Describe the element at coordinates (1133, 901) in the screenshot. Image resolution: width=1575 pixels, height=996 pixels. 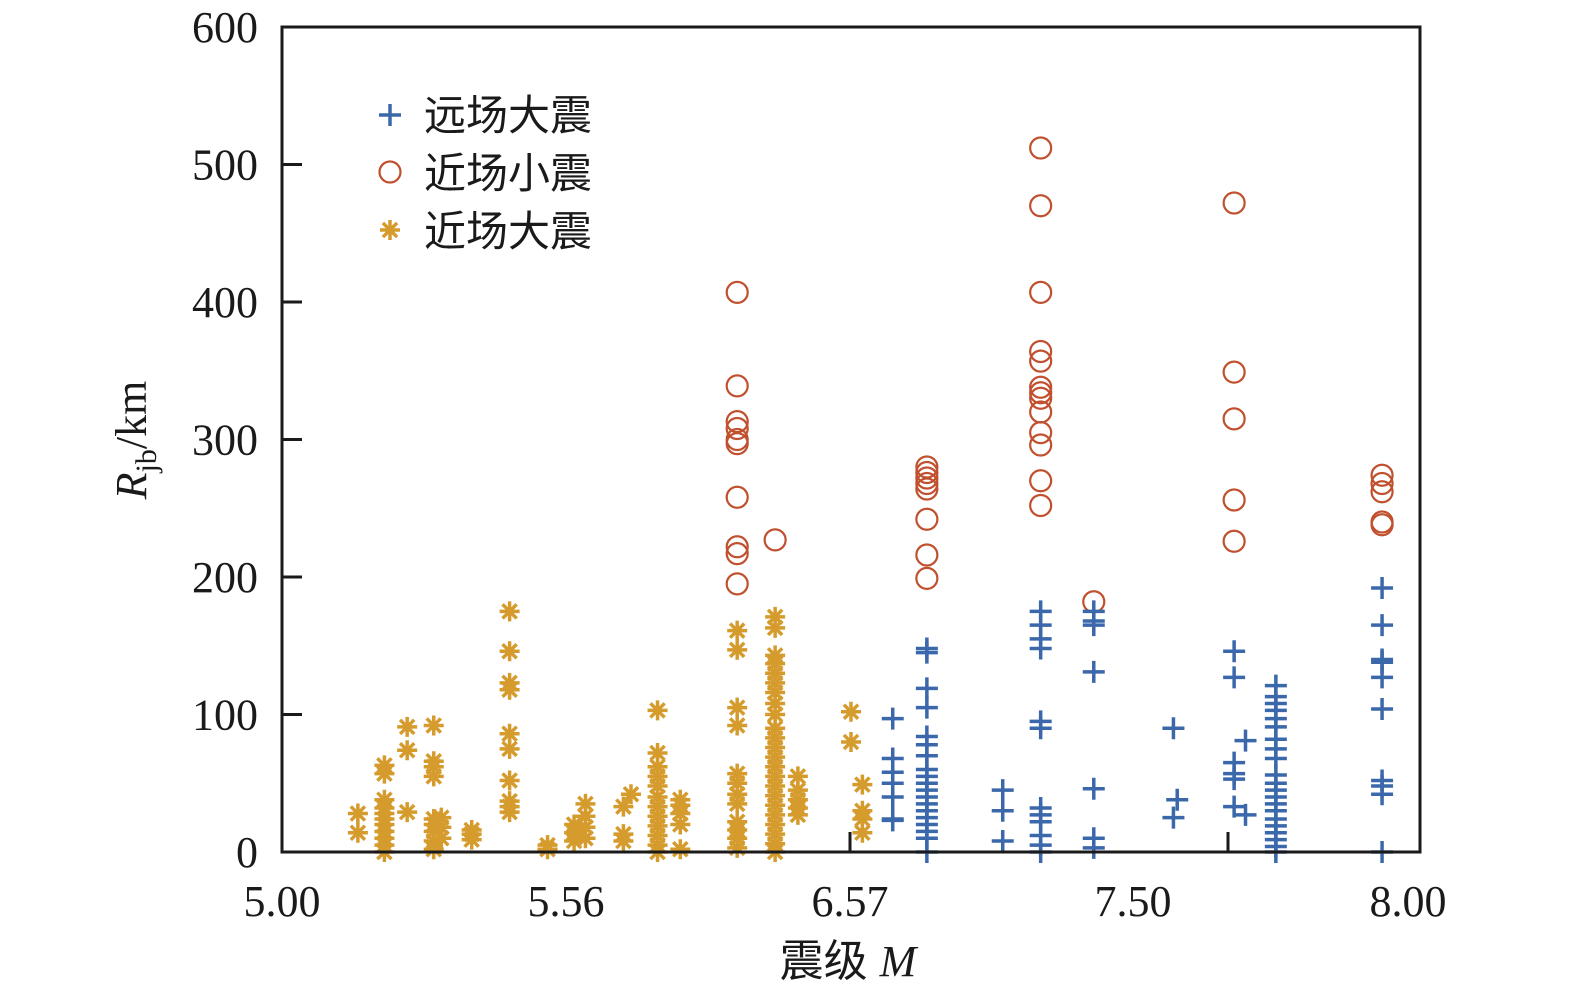
I see `x-tick-label: 7.50` at that location.